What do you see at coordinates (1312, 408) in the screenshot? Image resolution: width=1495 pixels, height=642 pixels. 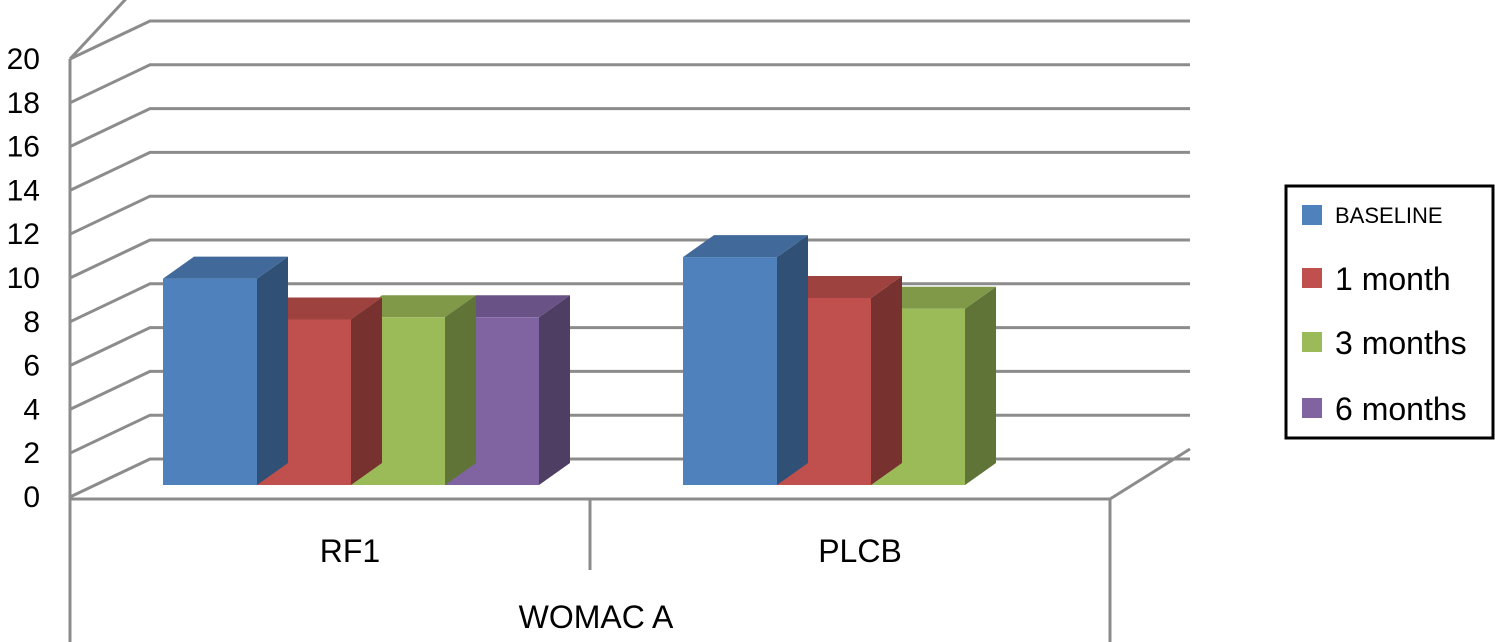 I see `legend-swatch-6-months` at bounding box center [1312, 408].